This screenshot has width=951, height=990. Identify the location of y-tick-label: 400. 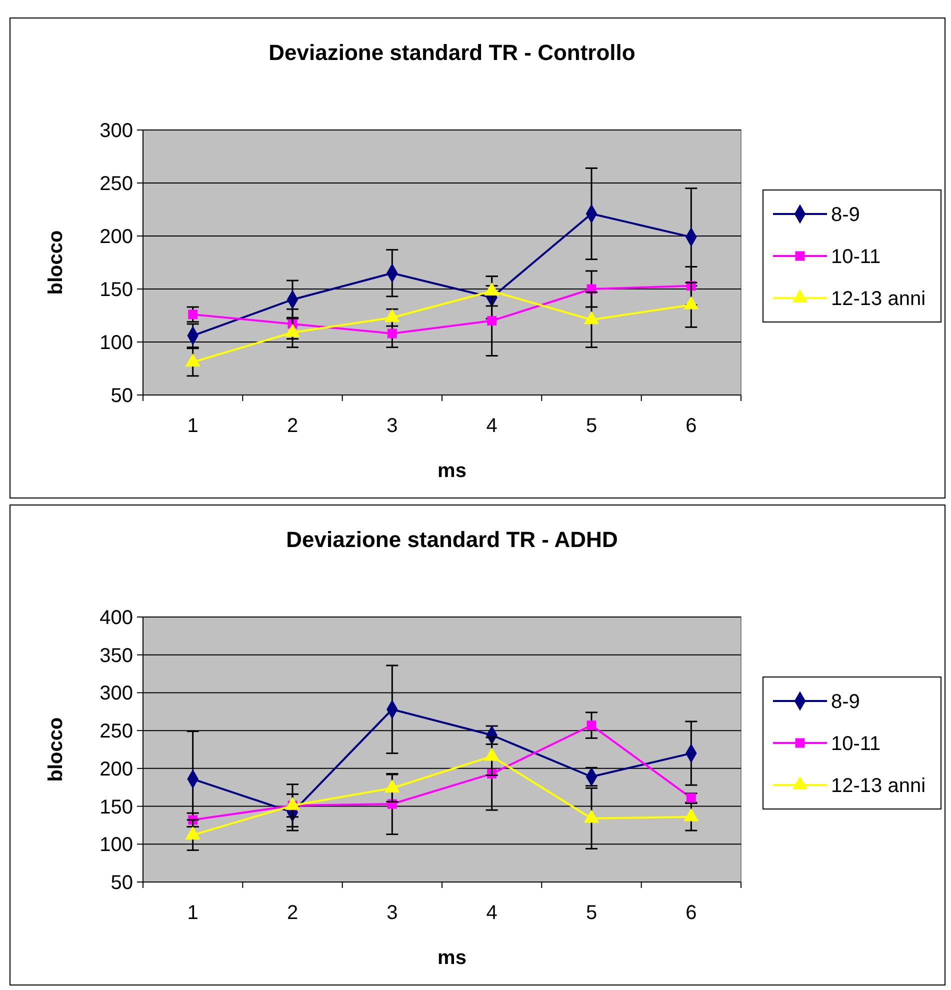
(116, 618).